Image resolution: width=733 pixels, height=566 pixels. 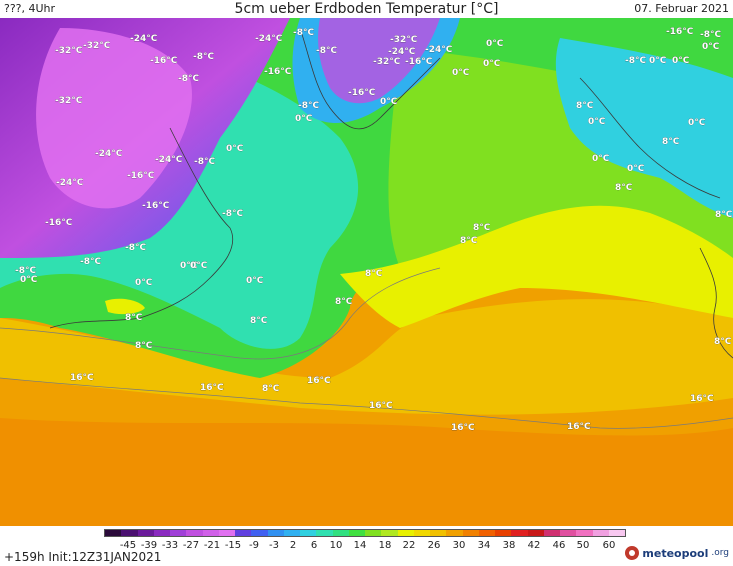 I want to click on legend-tick-label: 6, so click(x=314, y=545).